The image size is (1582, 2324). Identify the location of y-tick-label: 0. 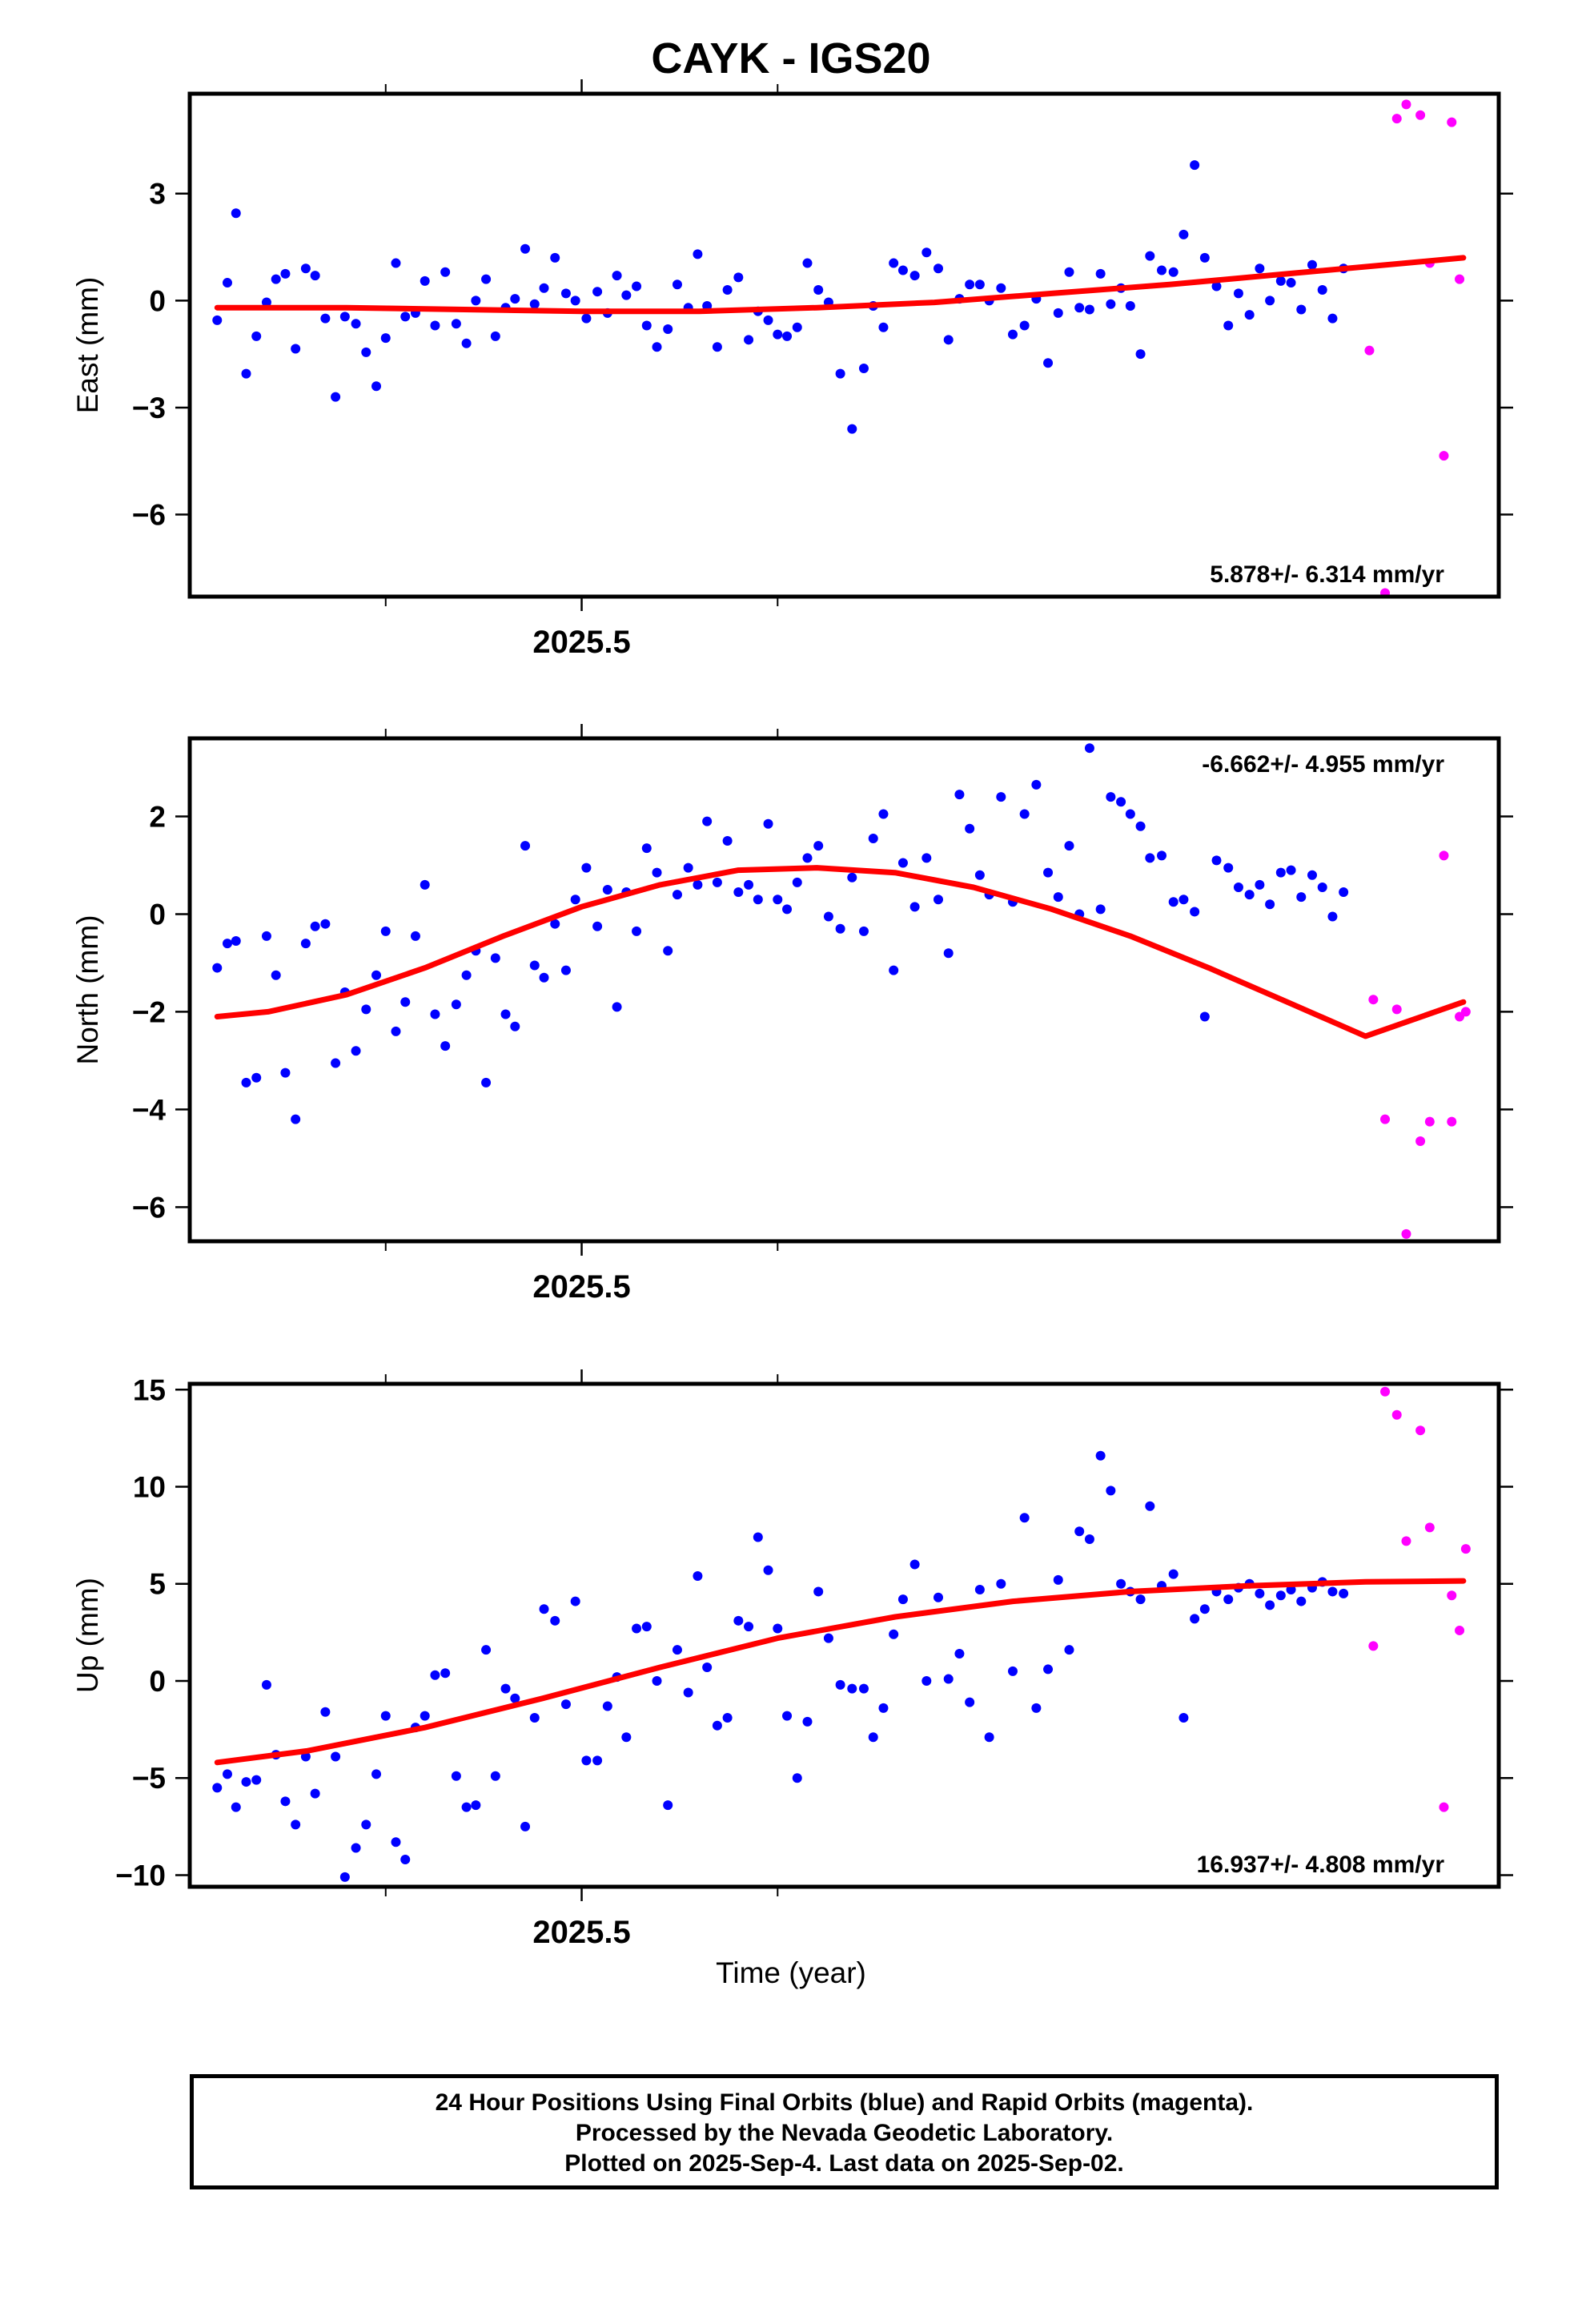
(157, 914).